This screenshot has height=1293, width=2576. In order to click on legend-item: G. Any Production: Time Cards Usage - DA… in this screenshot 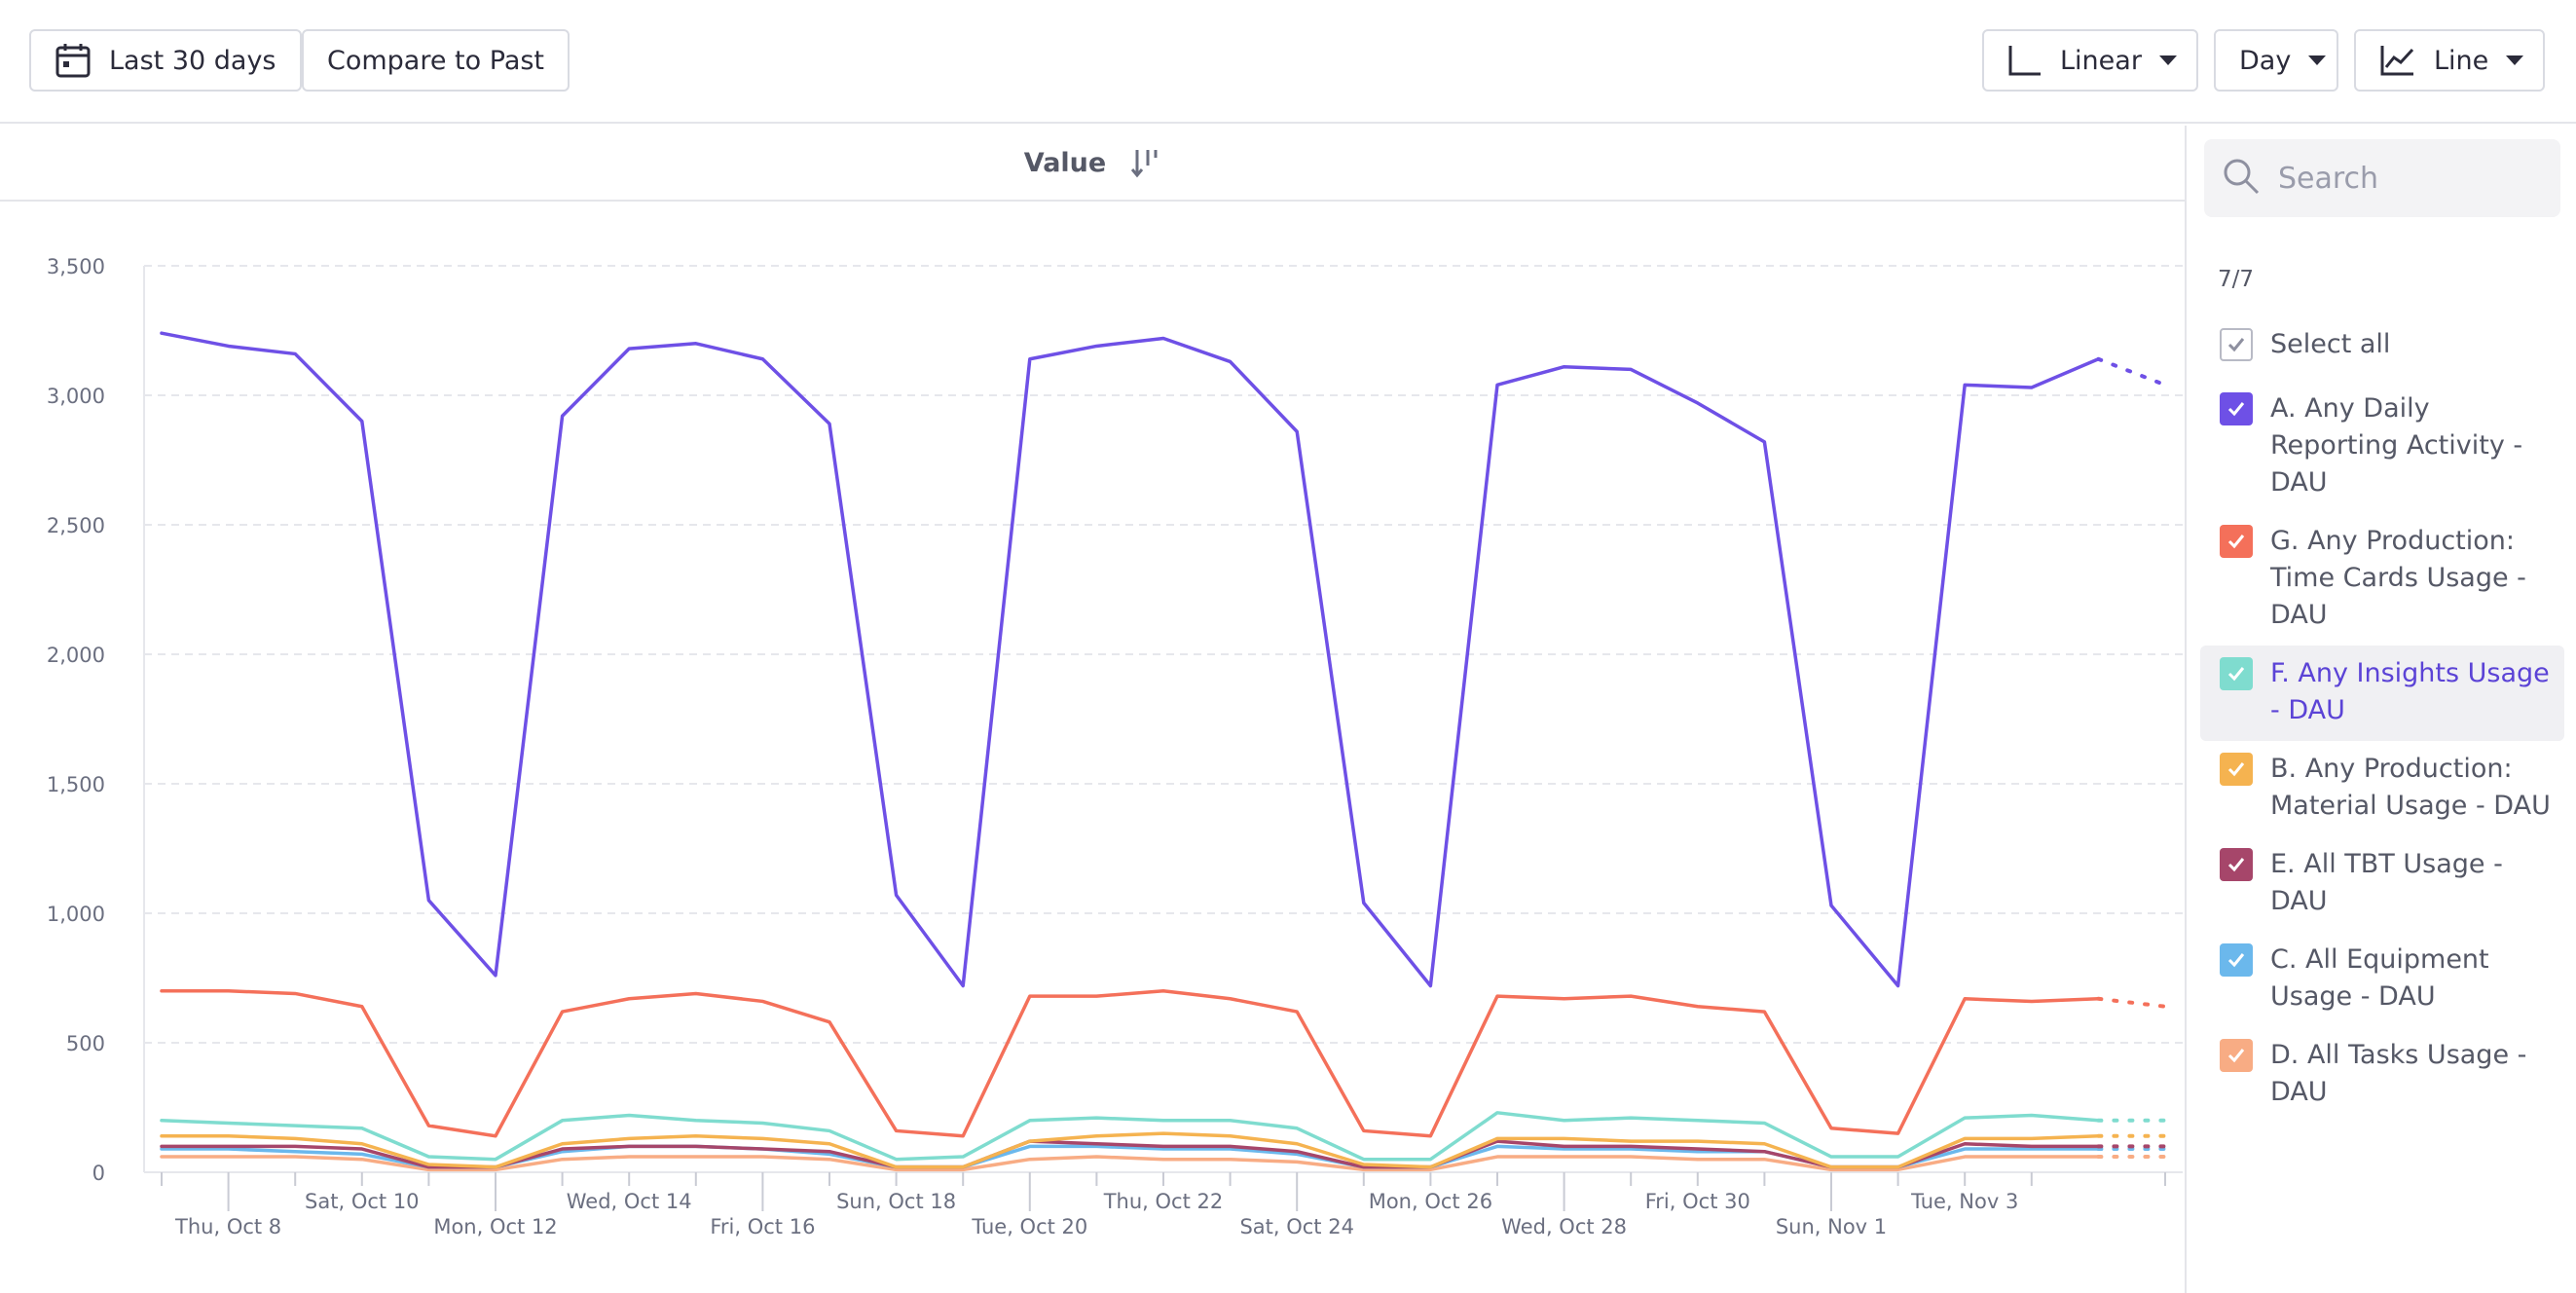, I will do `click(2382, 579)`.